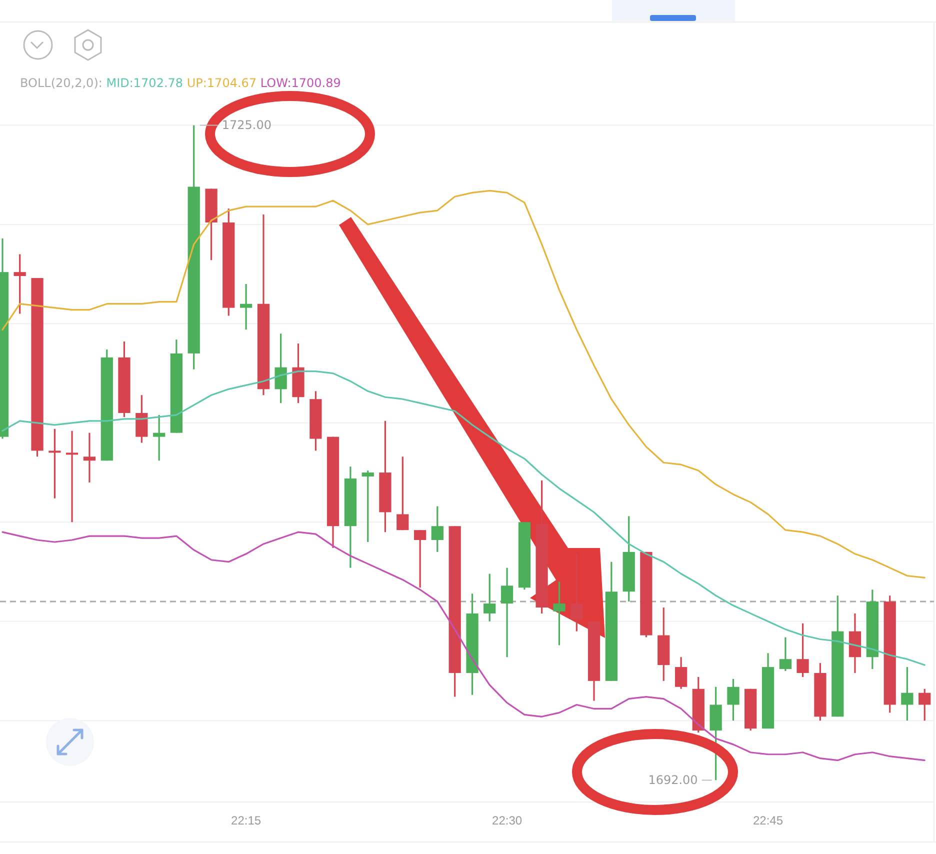 The width and height of the screenshot is (936, 854). I want to click on x-tick-label: 22:45, so click(768, 821).